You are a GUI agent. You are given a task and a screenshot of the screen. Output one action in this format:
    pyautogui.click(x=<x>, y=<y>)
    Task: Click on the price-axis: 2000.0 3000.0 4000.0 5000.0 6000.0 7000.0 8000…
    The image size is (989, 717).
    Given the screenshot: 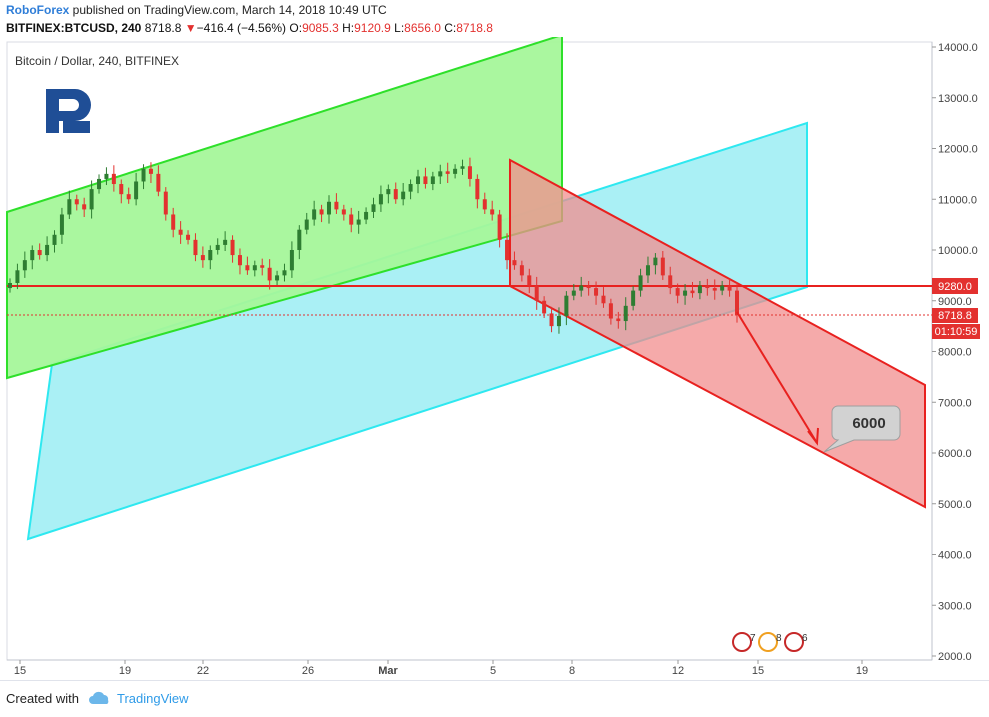 What is the action you would take?
    pyautogui.click(x=955, y=352)
    